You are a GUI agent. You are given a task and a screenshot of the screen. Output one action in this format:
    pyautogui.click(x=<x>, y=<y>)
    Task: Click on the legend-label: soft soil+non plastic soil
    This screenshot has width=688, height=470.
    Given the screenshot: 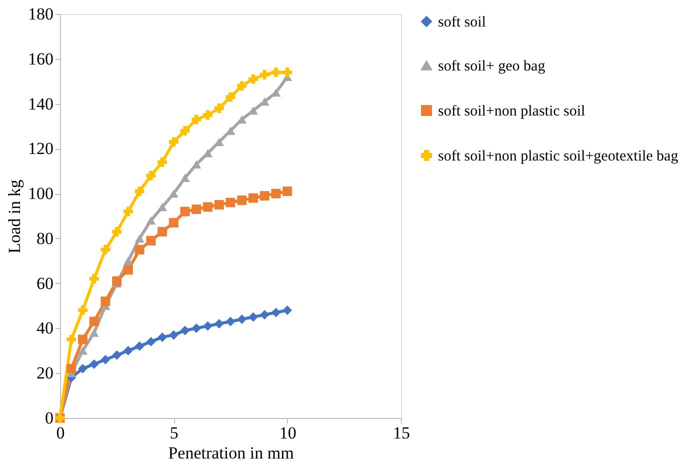 What is the action you would take?
    pyautogui.click(x=512, y=112)
    